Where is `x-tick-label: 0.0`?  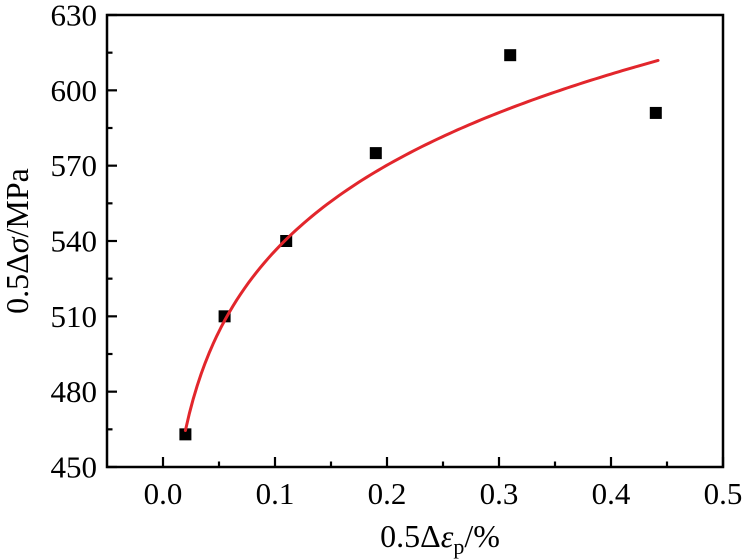 x-tick-label: 0.0 is located at coordinates (163, 493).